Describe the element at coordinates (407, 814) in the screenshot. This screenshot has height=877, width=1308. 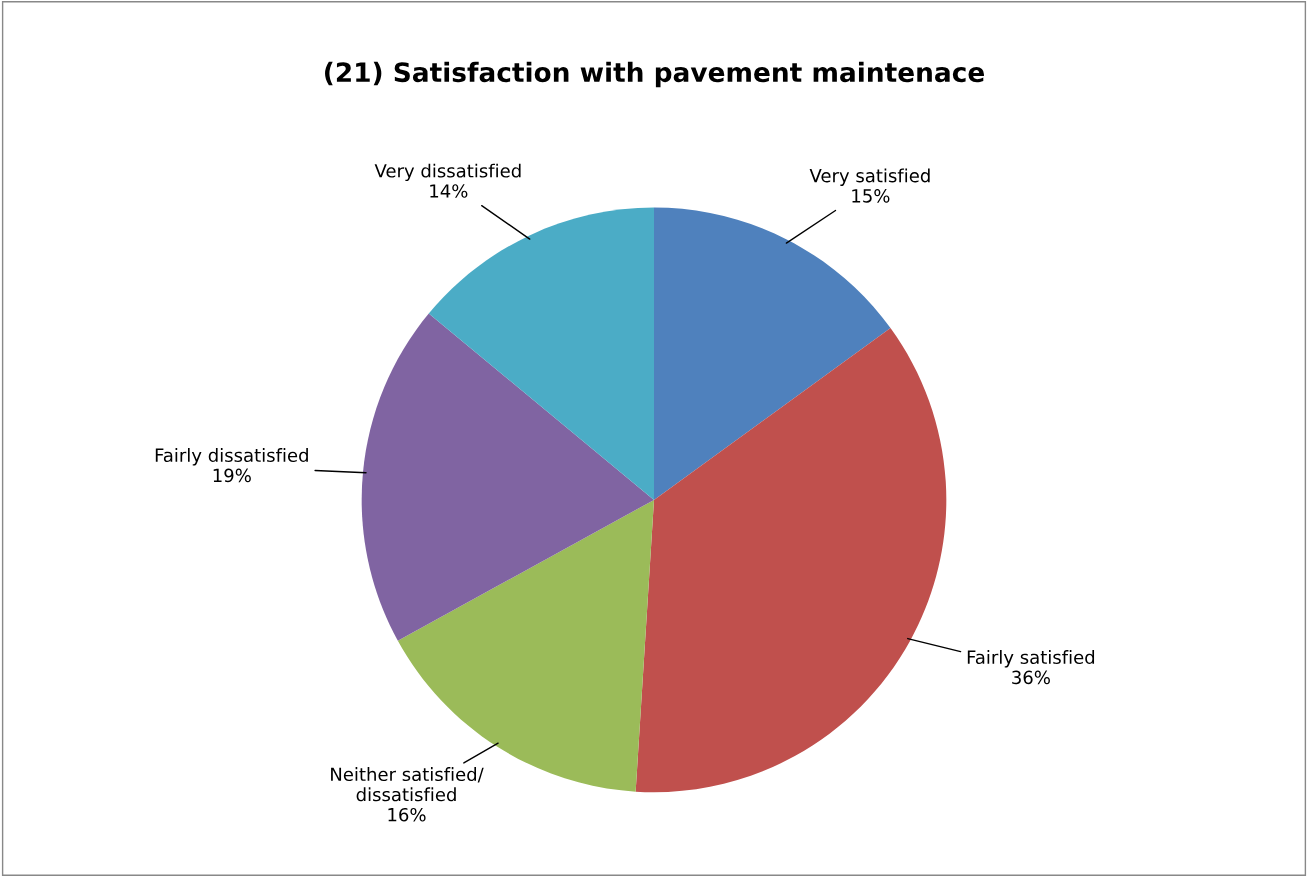
I see `data-label: 16%` at that location.